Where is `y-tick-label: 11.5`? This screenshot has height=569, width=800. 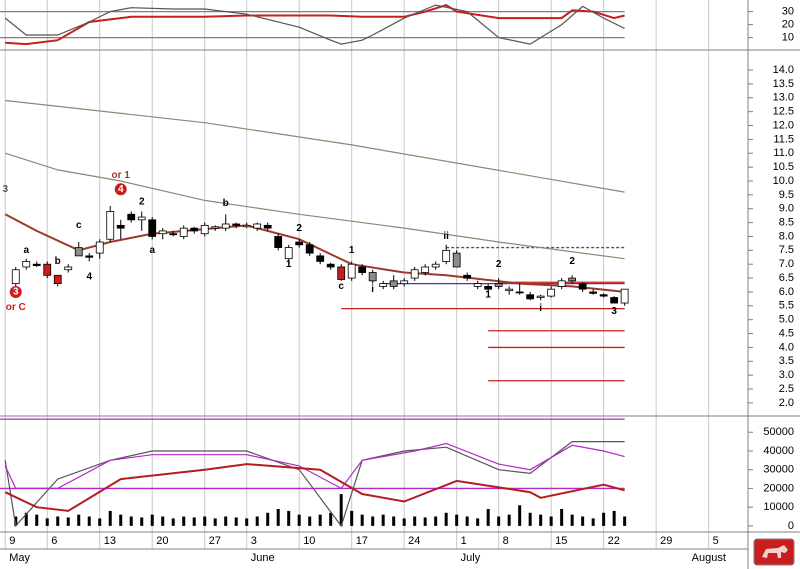
y-tick-label: 11.5 is located at coordinates (783, 139).